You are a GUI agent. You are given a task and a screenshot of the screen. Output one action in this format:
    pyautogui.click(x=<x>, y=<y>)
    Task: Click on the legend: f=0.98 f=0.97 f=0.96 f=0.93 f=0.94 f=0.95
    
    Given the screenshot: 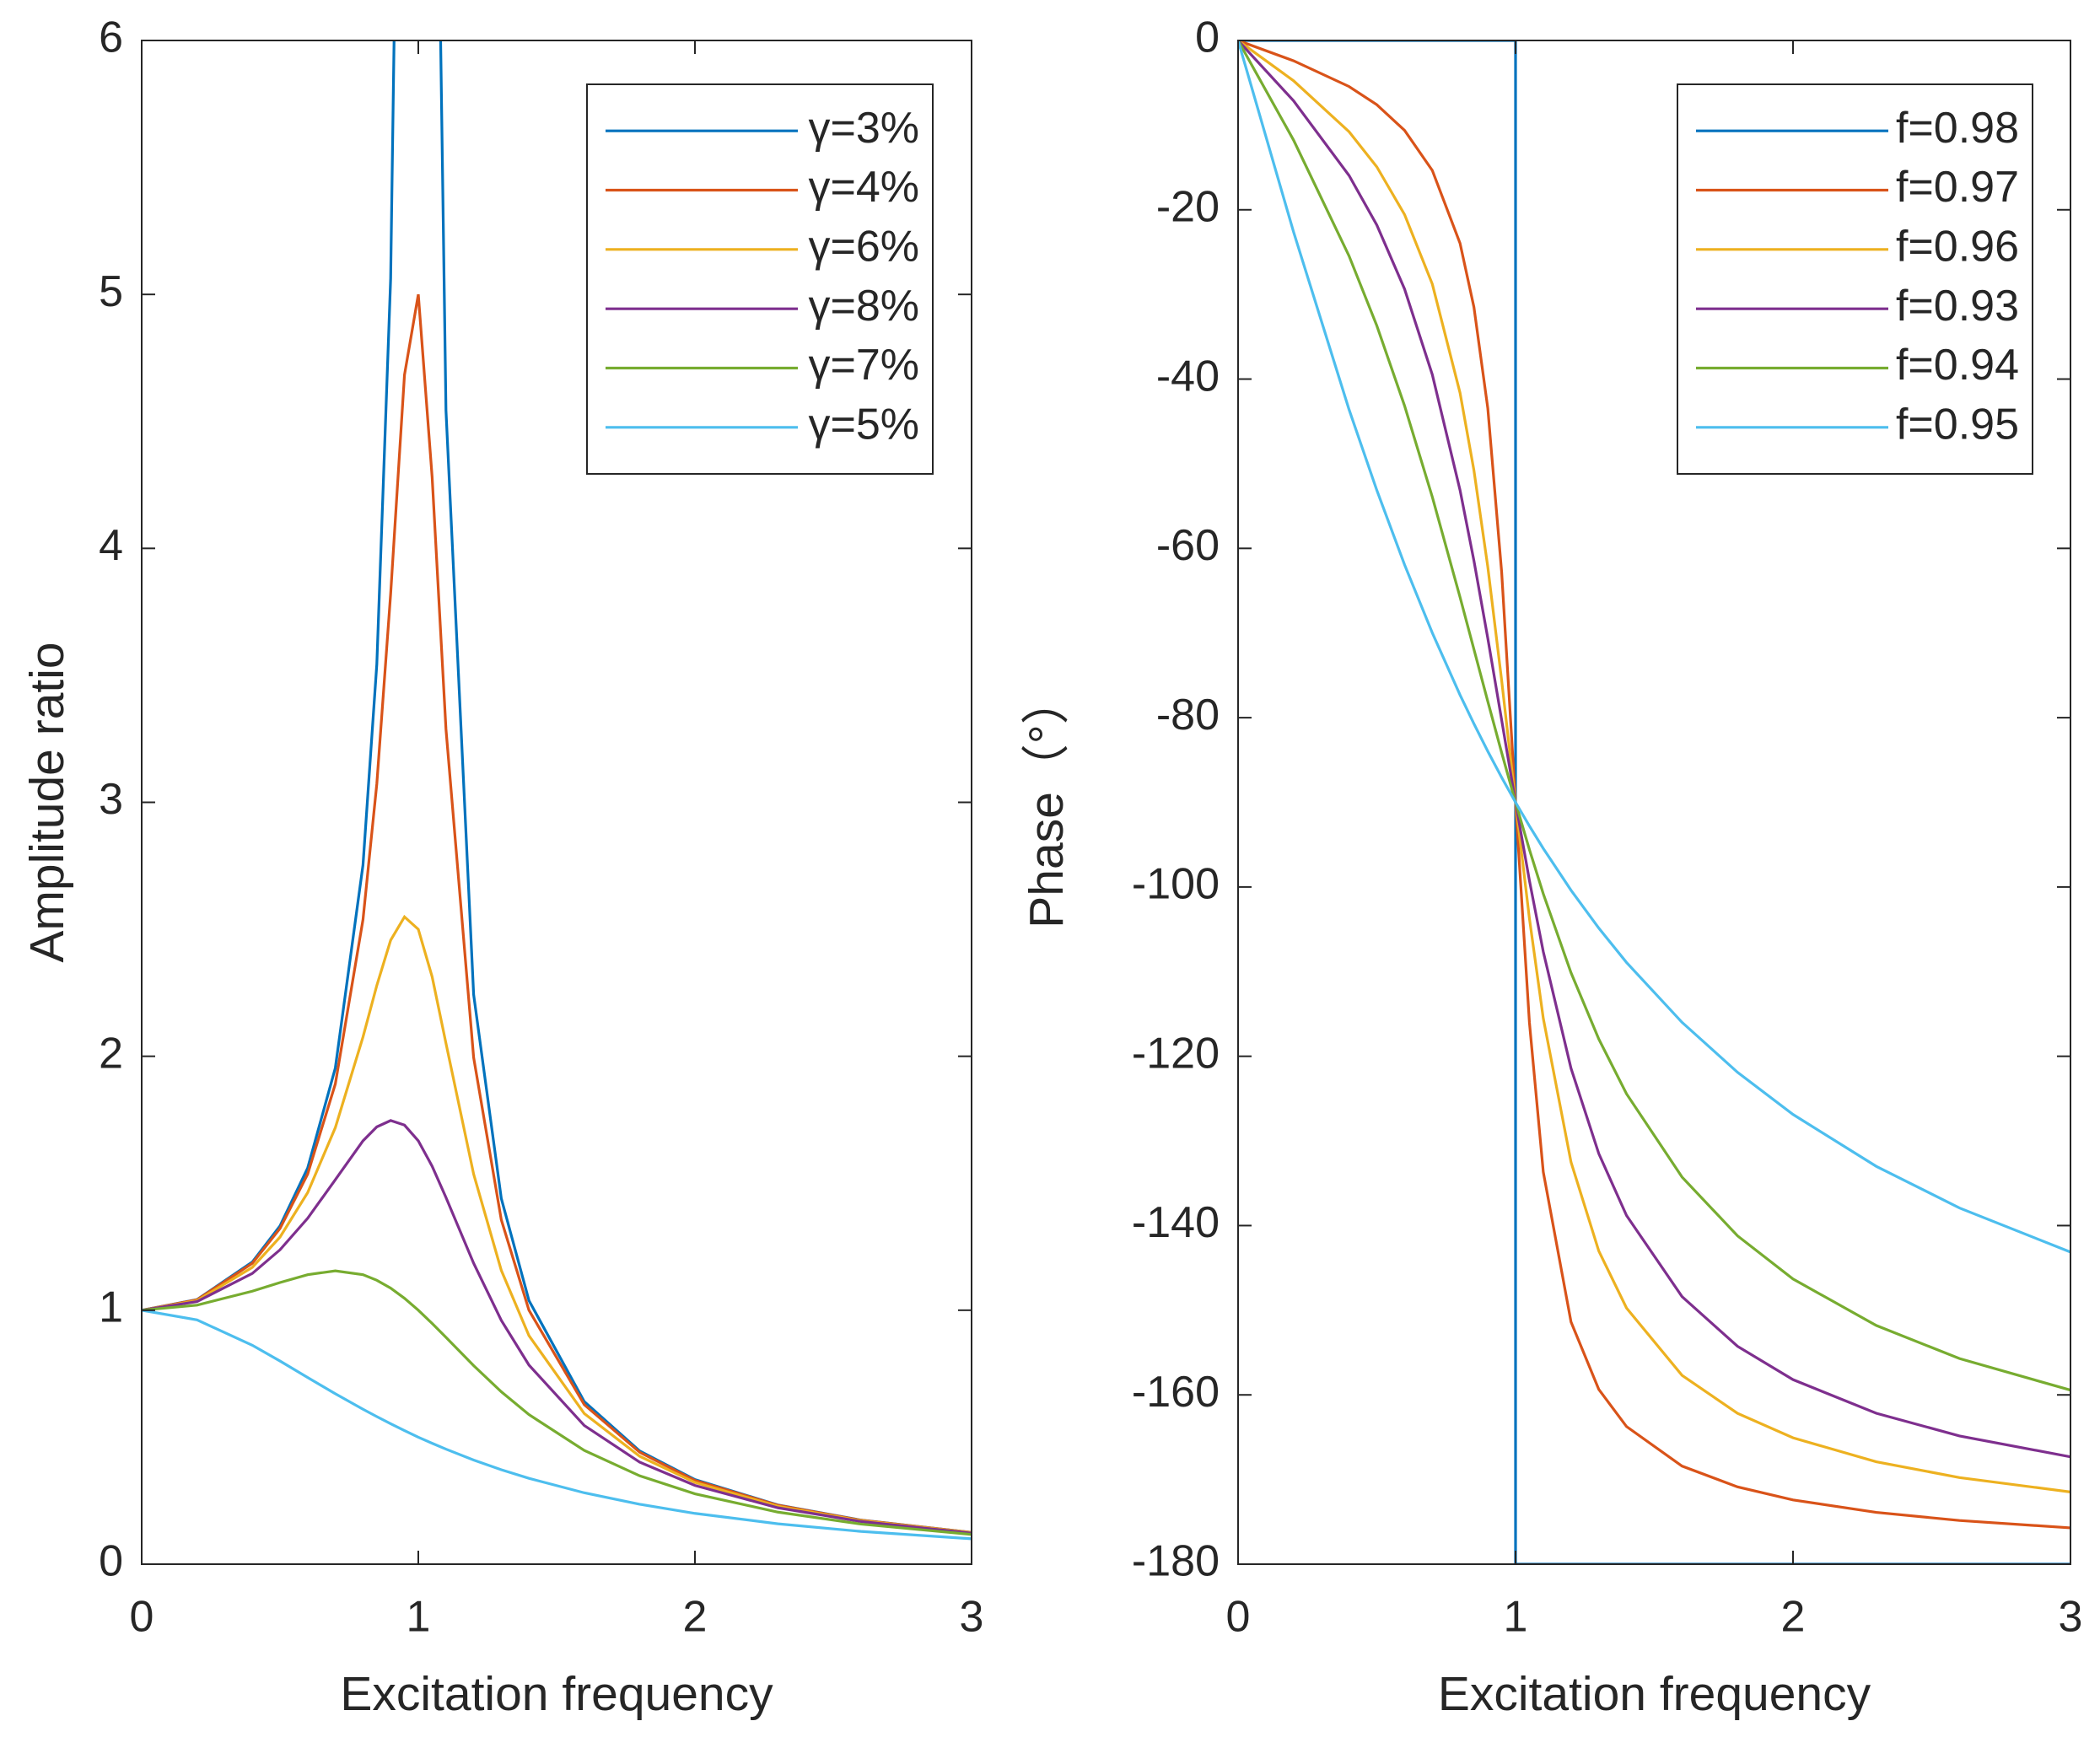 What is the action you would take?
    pyautogui.click(x=1855, y=279)
    